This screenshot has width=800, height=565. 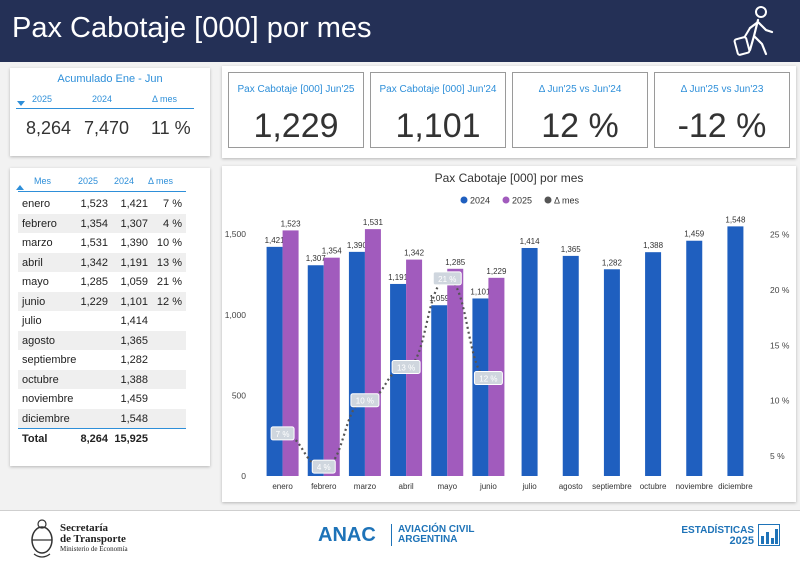 I want to click on bar-2024-noviembre, so click(x=694, y=358).